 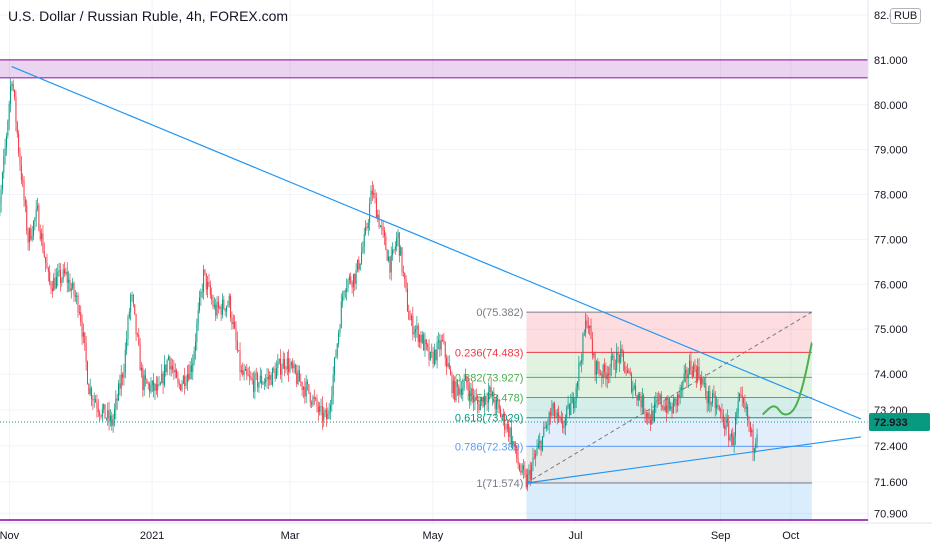 What do you see at coordinates (891, 375) in the screenshot?
I see `y-tick-label: 74.000` at bounding box center [891, 375].